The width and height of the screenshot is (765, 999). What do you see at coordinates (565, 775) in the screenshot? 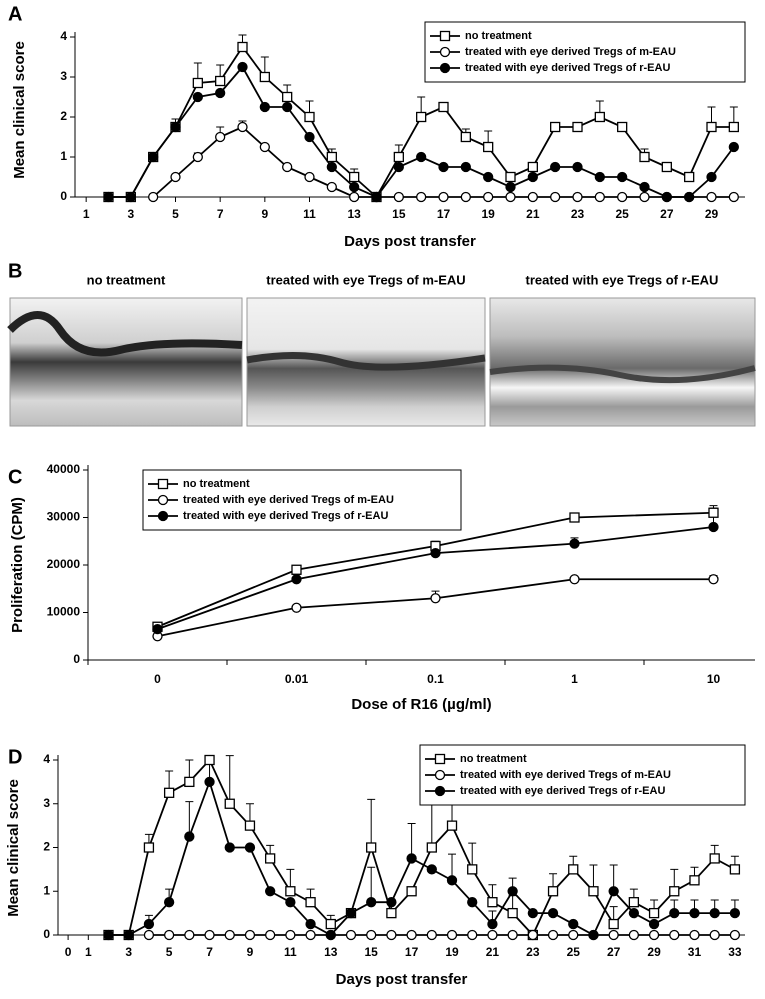
I see `legend-label: treated with eye derived Tregs of m-EAU` at bounding box center [565, 775].